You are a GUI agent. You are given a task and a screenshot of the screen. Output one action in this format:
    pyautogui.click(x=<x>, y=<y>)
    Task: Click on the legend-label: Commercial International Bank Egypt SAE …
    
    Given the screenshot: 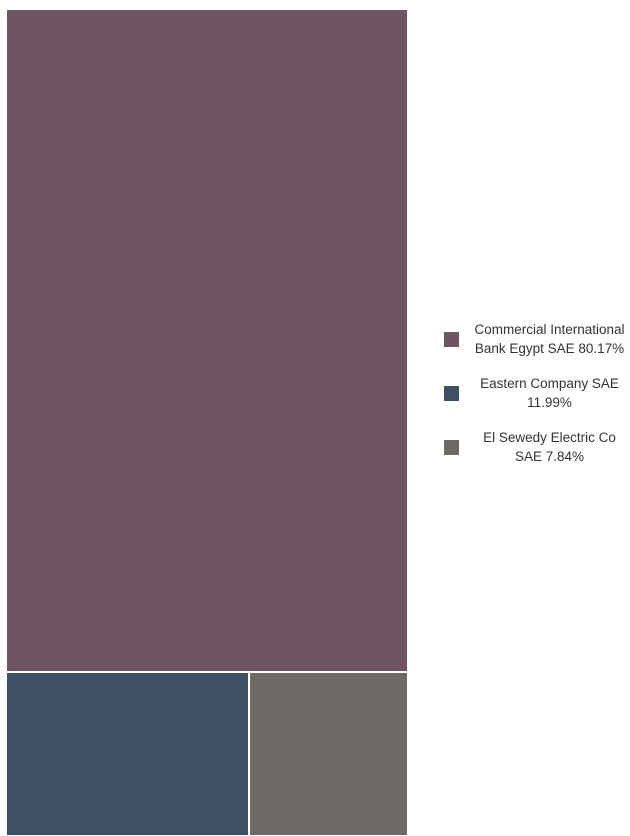 What is the action you would take?
    pyautogui.click(x=549, y=339)
    